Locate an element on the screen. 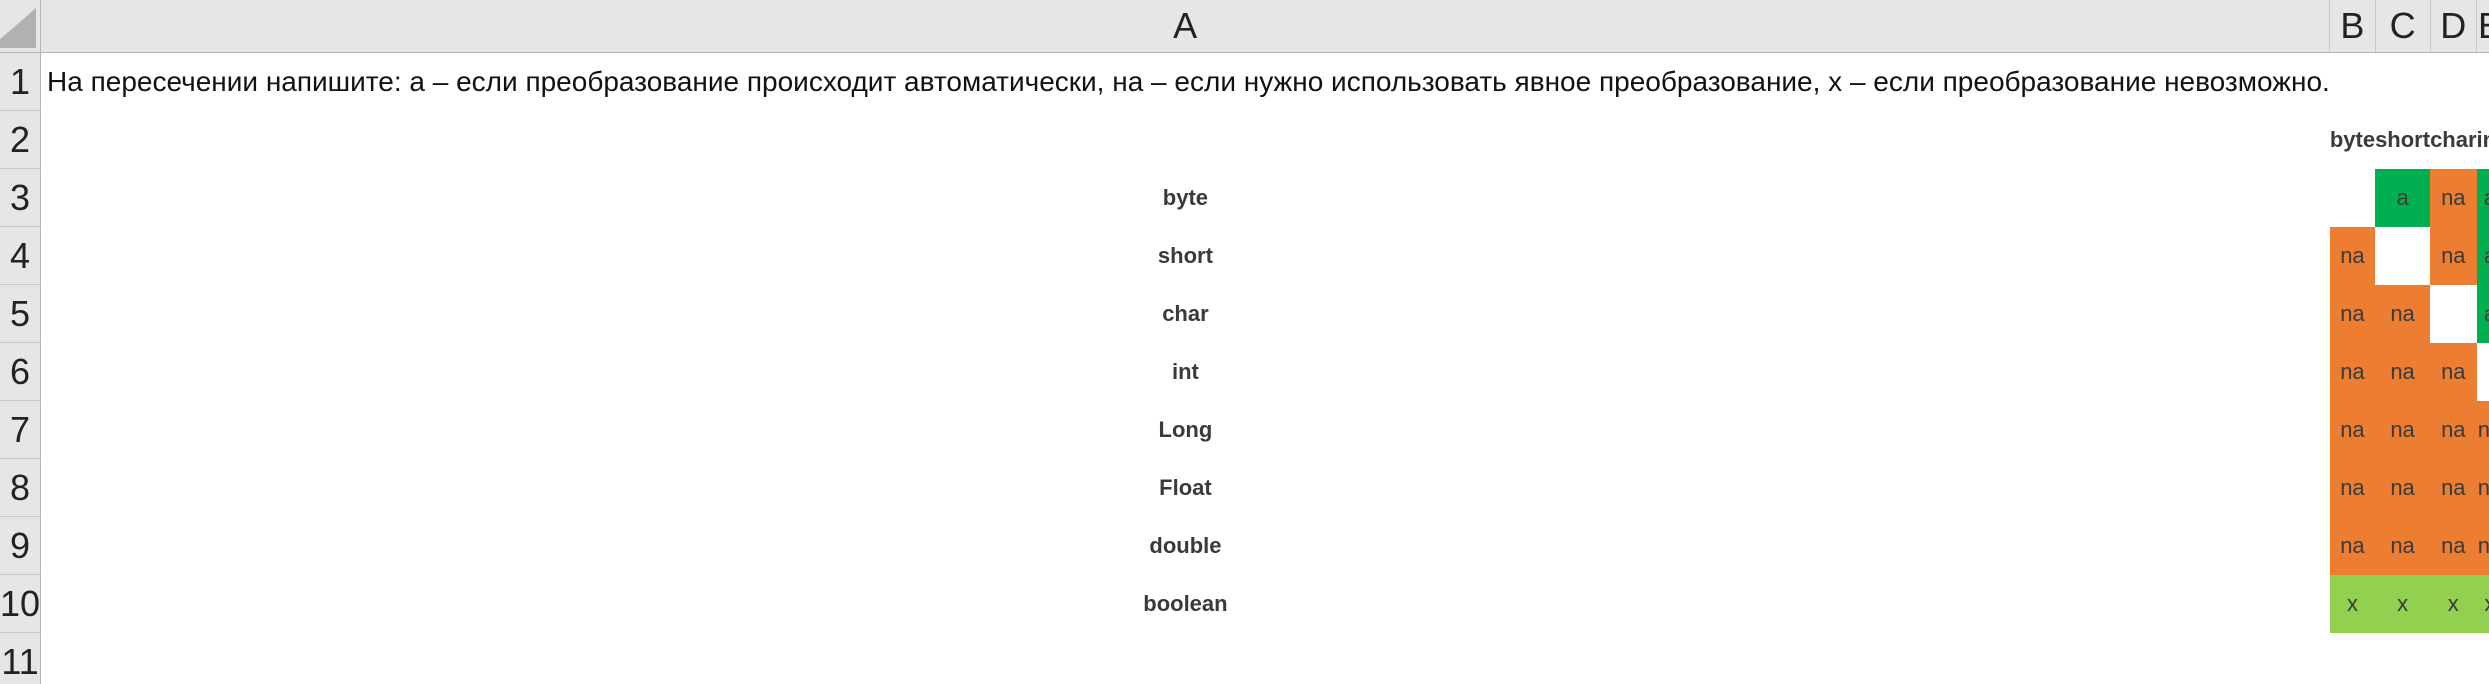 The height and width of the screenshot is (684, 2489). column-header-row: A B C D E F G H I J K L is located at coordinates (1244, 26).